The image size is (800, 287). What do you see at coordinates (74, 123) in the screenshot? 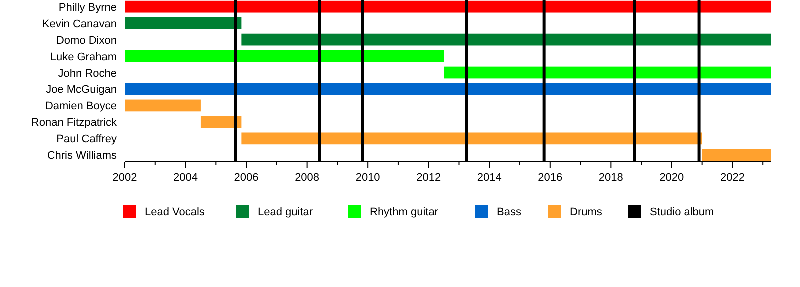
I see `y-tick-label: Ronan Fitzpatrick` at bounding box center [74, 123].